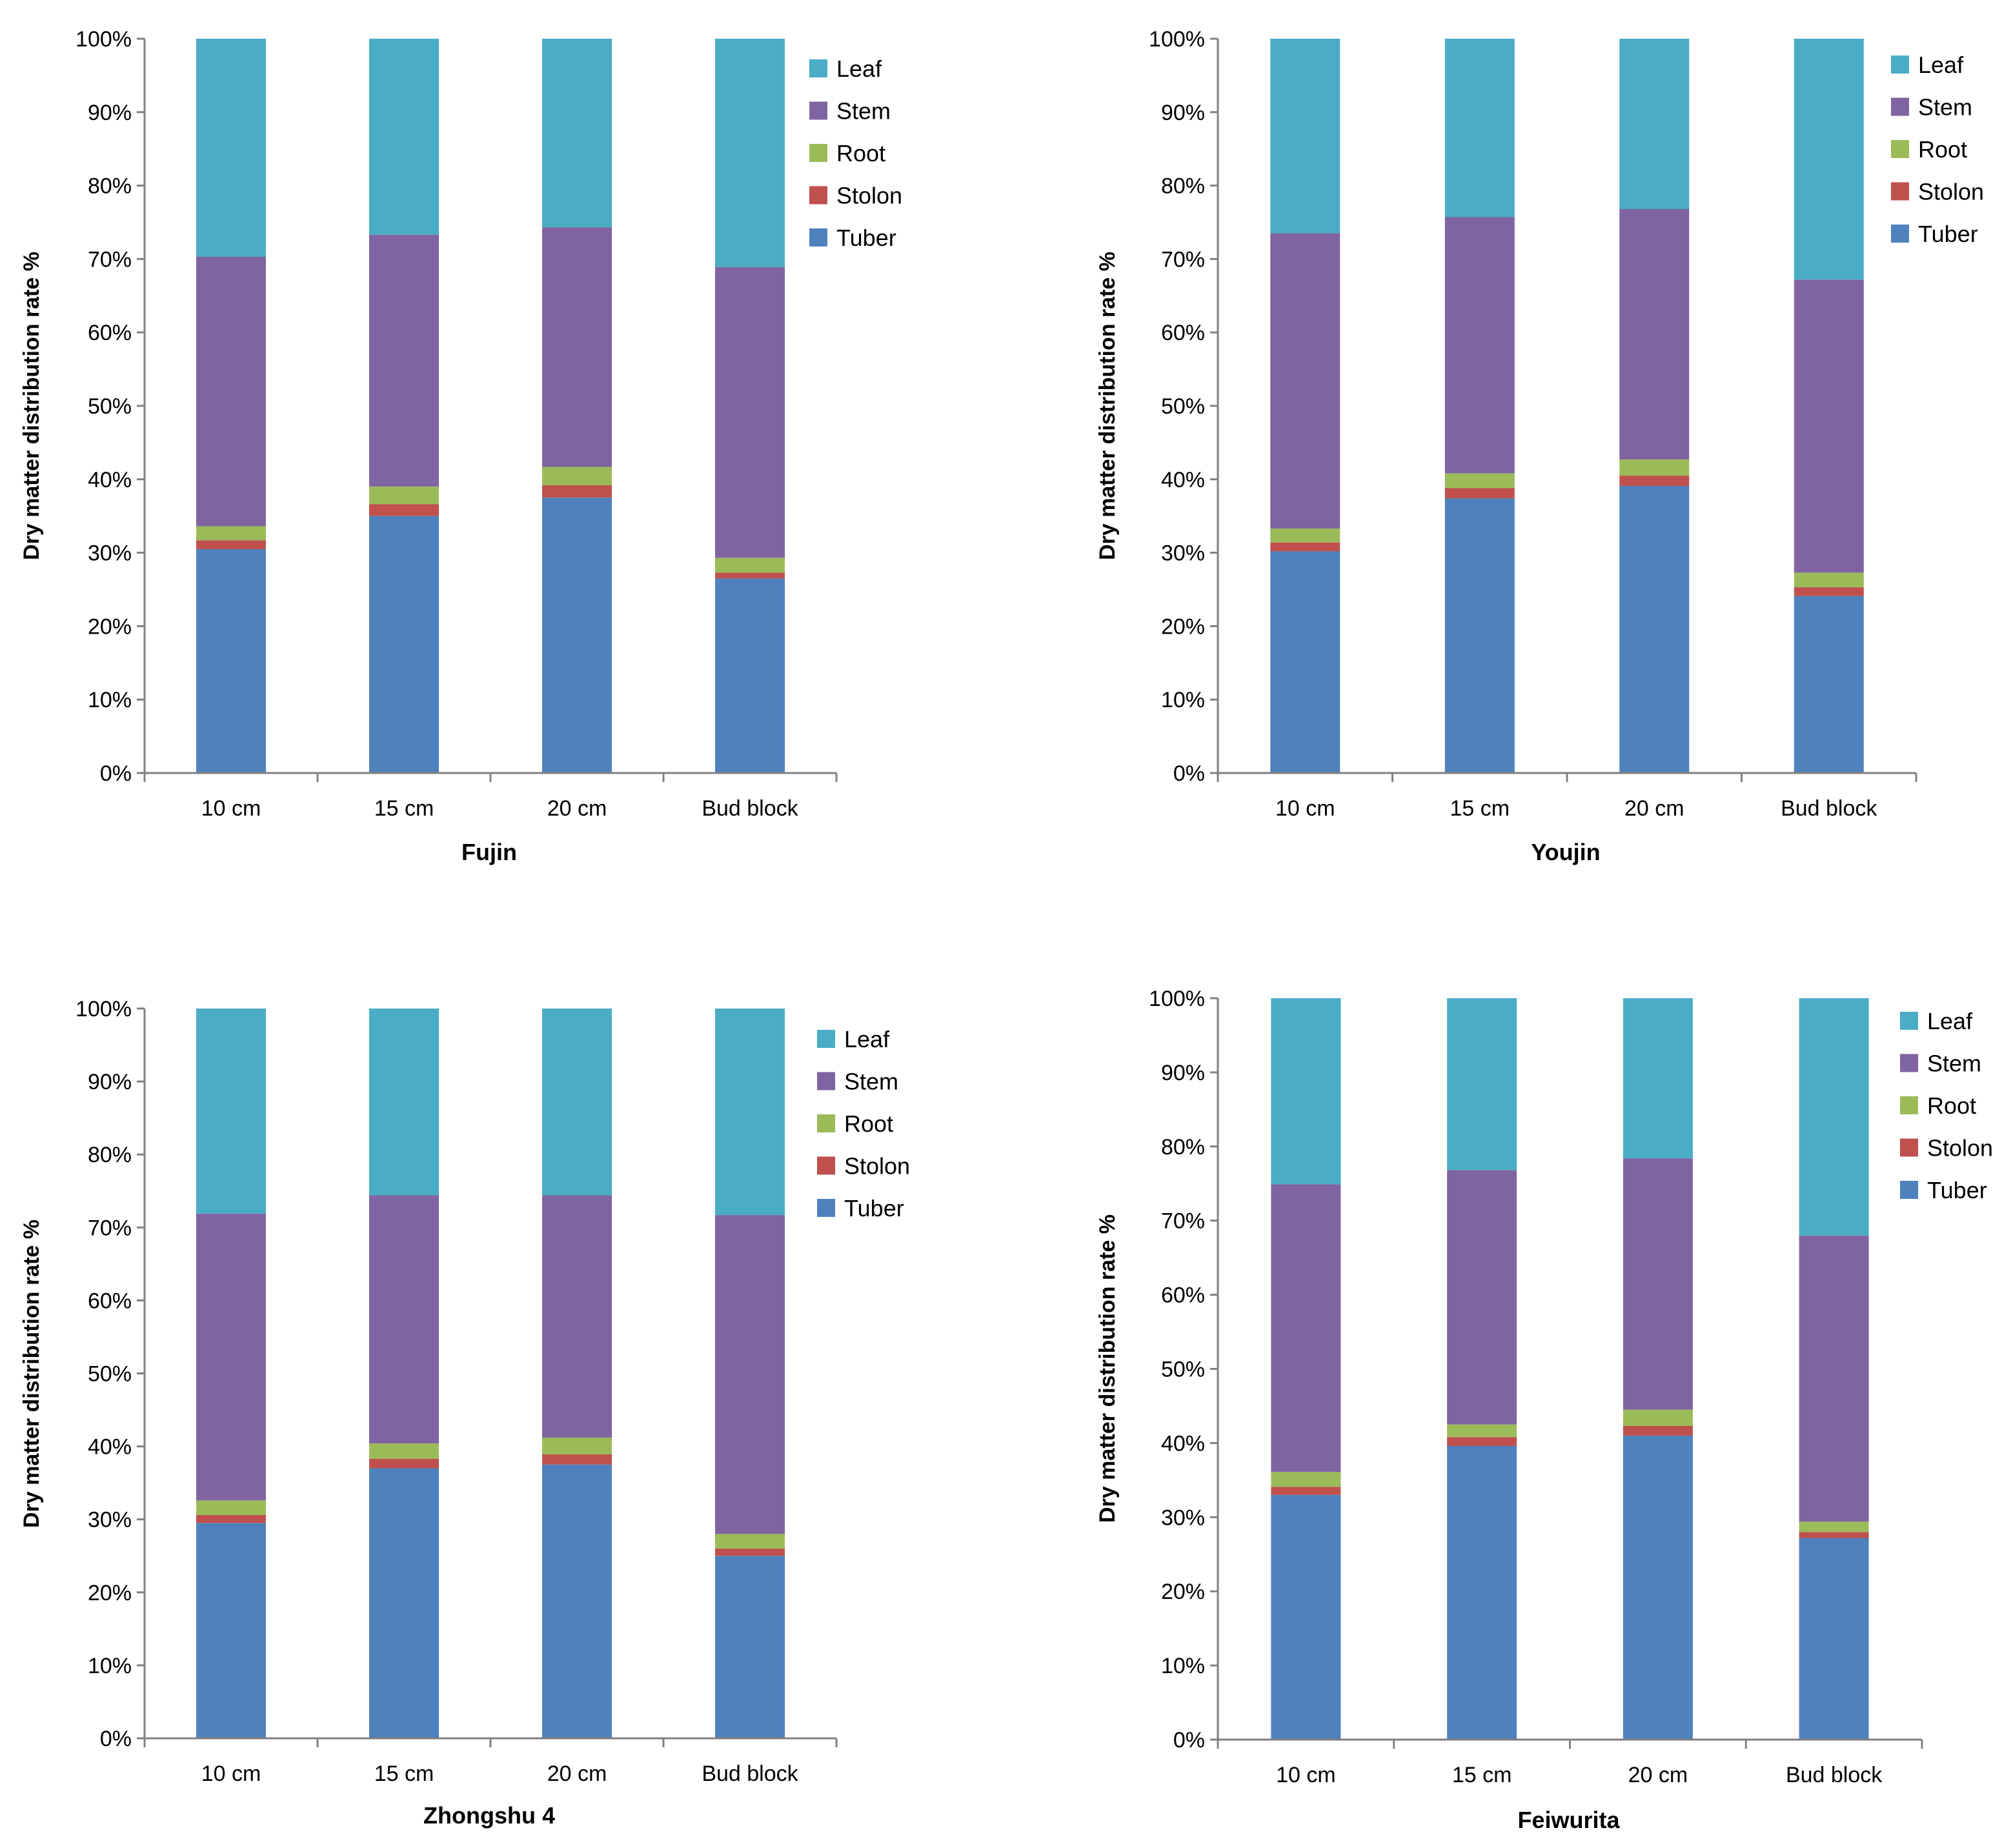  Describe the element at coordinates (1568, 1820) in the screenshot. I see `x-axis-title: Feiwurita` at that location.